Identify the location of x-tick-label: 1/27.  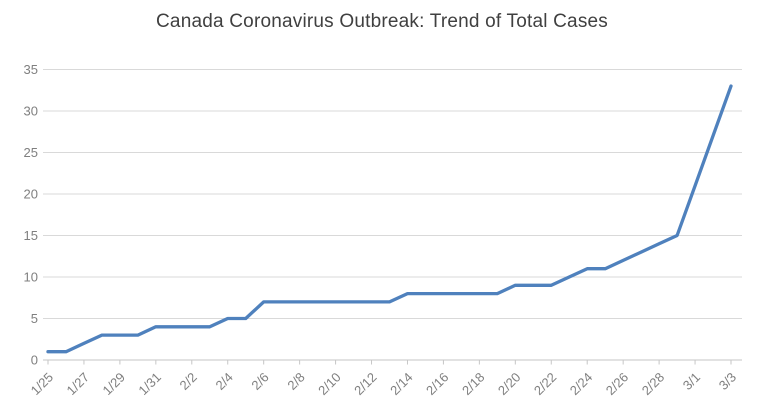
(78, 384).